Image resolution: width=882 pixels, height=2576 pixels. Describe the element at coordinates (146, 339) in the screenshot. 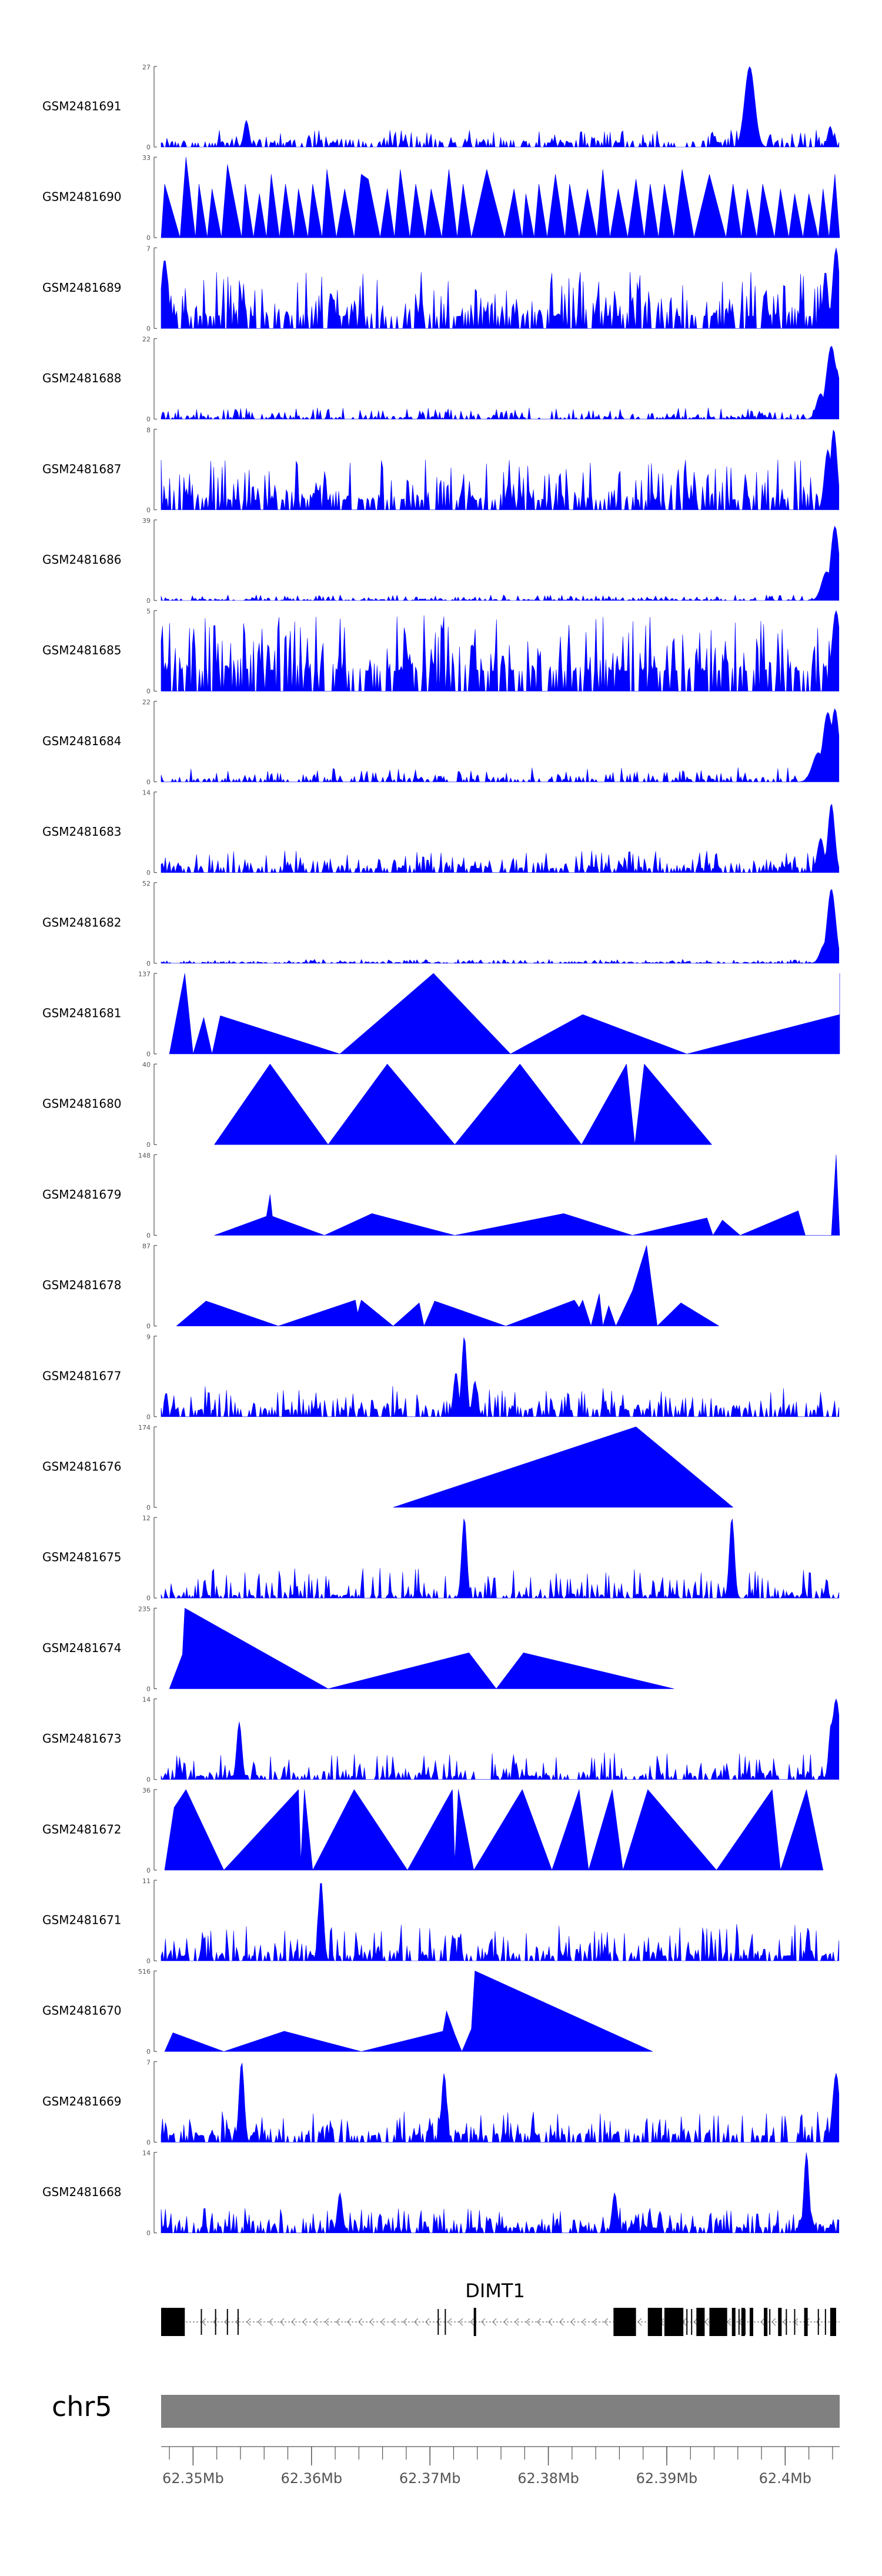

I see `y-tick-label-max: 22` at that location.